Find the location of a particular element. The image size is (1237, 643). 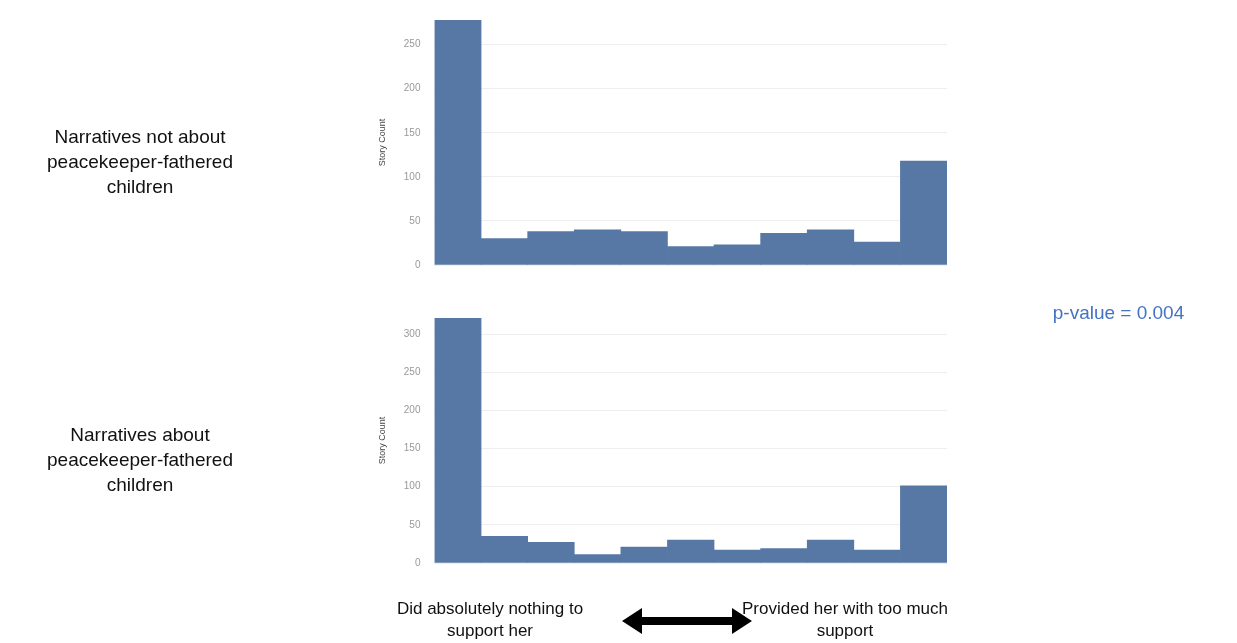

text: Did absolutely nothing to support her is located at coordinates (490, 620).